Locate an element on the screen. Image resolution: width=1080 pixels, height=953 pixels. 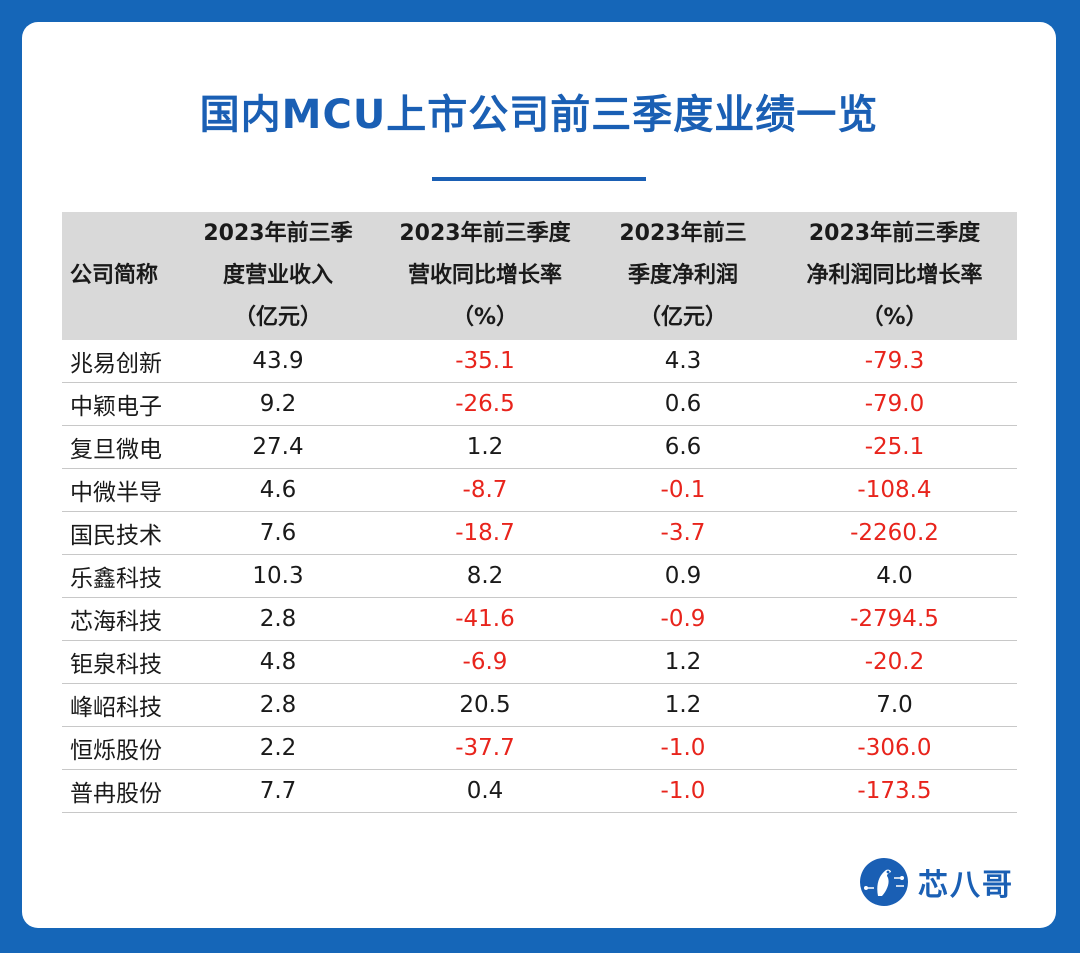
table-row: 国民技术 7.6 -18.7 -3.7 -2260.2 is located at coordinates (539, 533).